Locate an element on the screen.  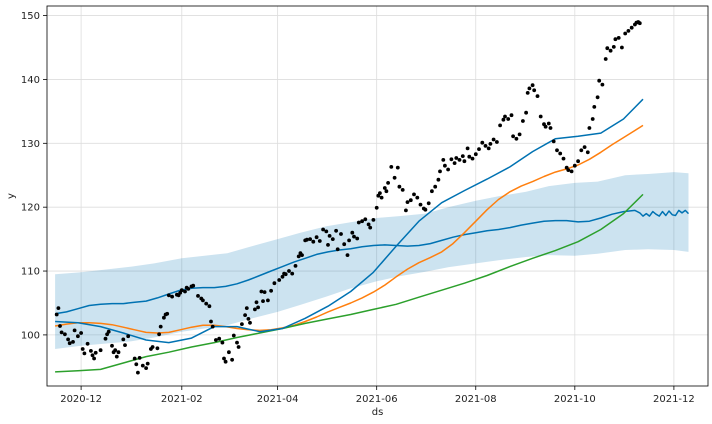
x-tick-label: 2021-10 is located at coordinates (575, 399).